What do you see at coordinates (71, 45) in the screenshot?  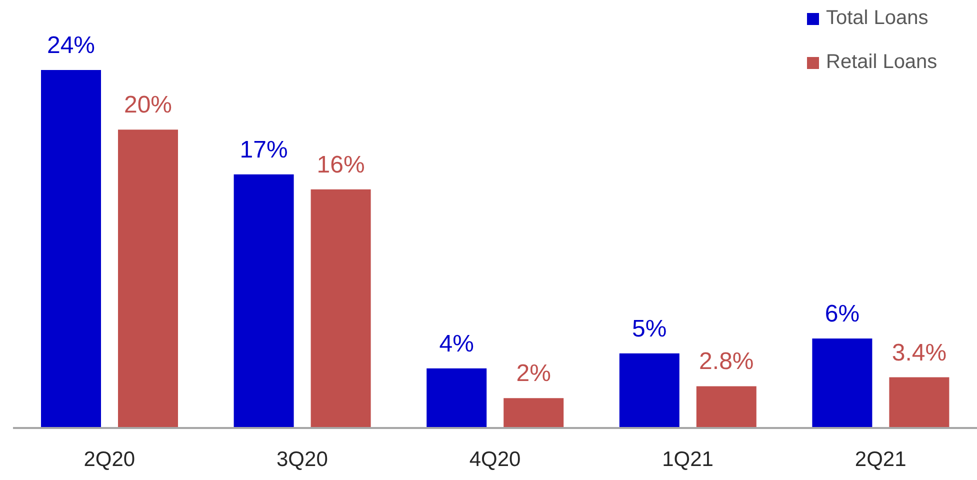 I see `data-label: 24%` at bounding box center [71, 45].